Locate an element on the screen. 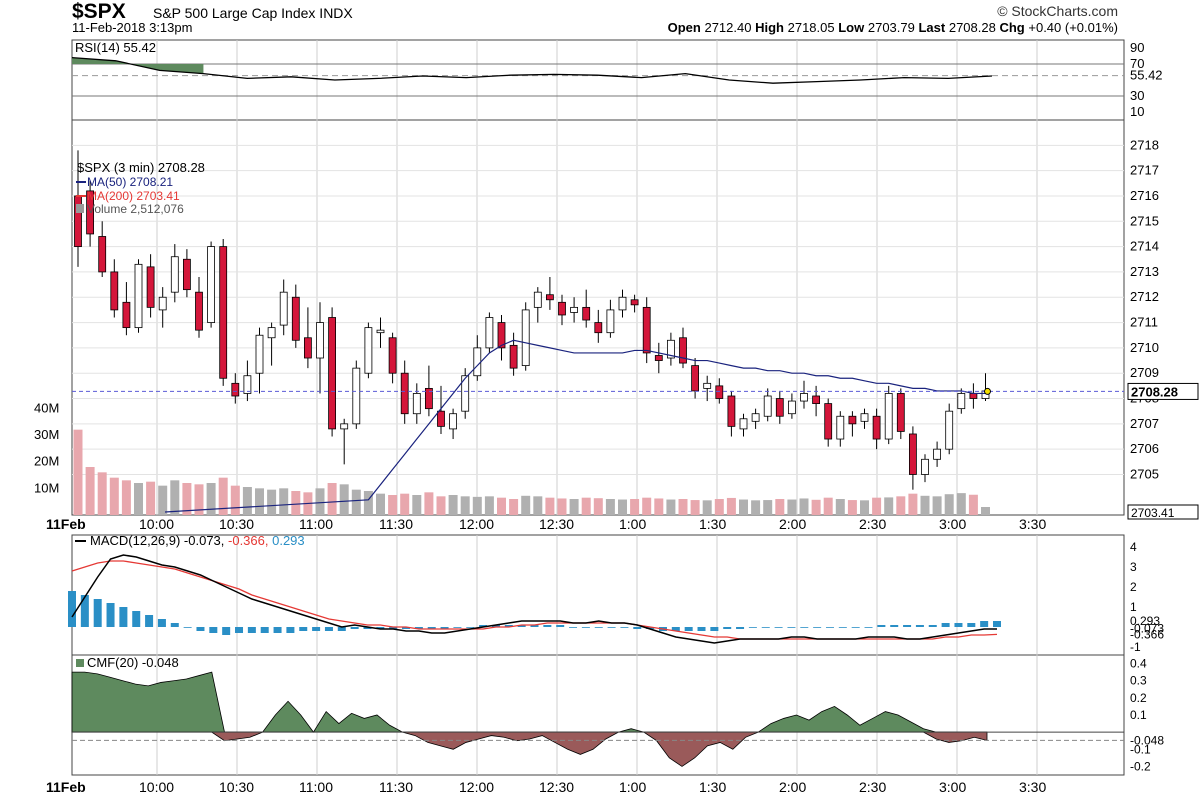 This screenshot has width=1200, height=800. price-time-tick: 10:00 is located at coordinates (156, 524).